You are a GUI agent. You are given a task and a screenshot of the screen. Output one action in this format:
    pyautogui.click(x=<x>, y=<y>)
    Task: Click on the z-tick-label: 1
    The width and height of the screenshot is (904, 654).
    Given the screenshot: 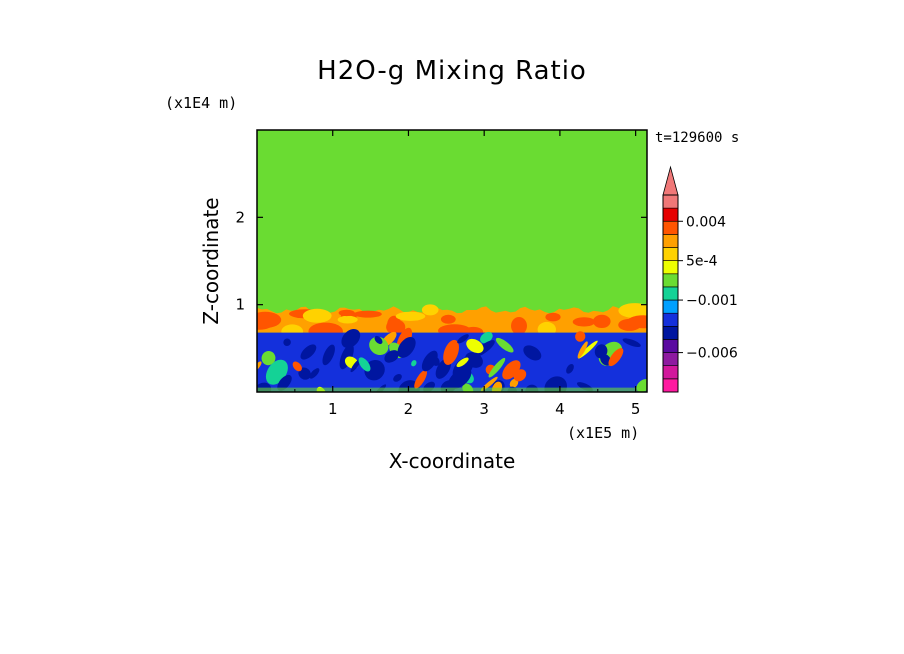 What is the action you would take?
    pyautogui.click(x=240, y=305)
    